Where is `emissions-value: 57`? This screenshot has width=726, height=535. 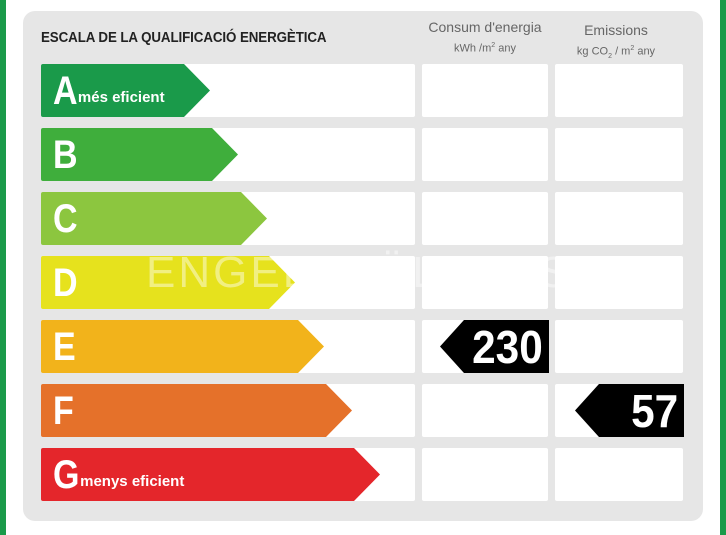 emissions-value: 57 is located at coordinates (654, 410).